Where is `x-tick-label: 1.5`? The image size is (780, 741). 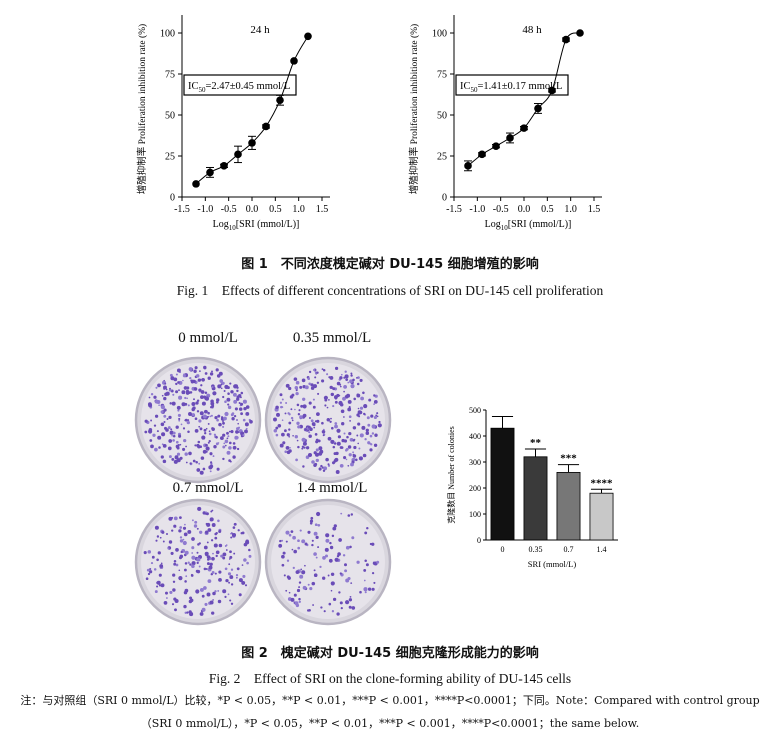 x-tick-label: 1.5 is located at coordinates (322, 209).